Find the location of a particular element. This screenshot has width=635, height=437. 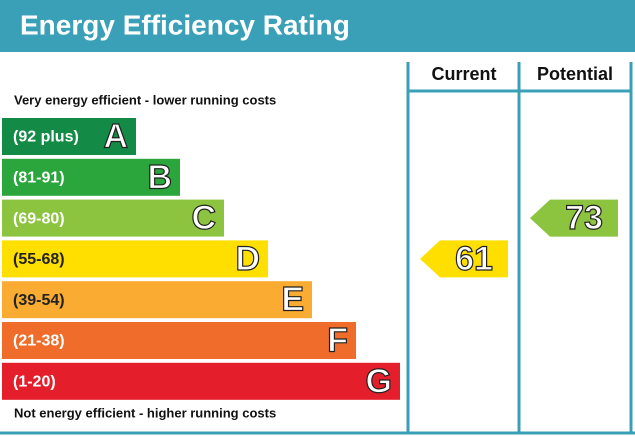

band-range: (21-38) is located at coordinates (39, 341).